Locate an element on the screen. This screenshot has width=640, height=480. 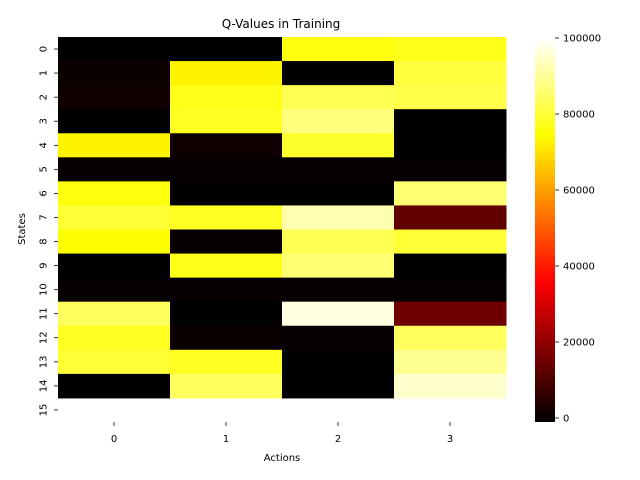
y-tick-label: 10 is located at coordinates (44, 289).